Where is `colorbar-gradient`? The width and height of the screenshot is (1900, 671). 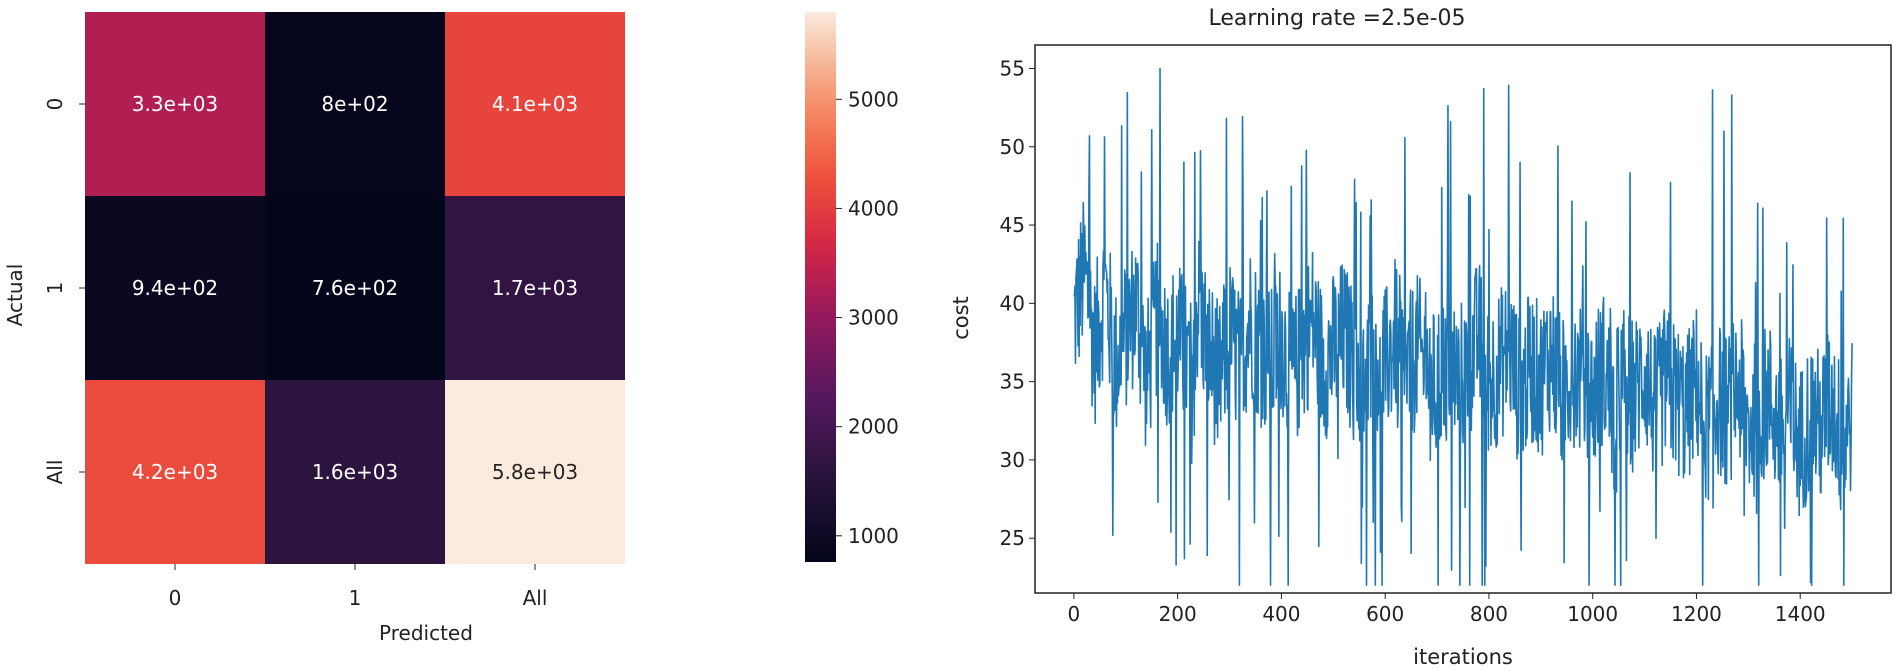
colorbar-gradient is located at coordinates (820, 287).